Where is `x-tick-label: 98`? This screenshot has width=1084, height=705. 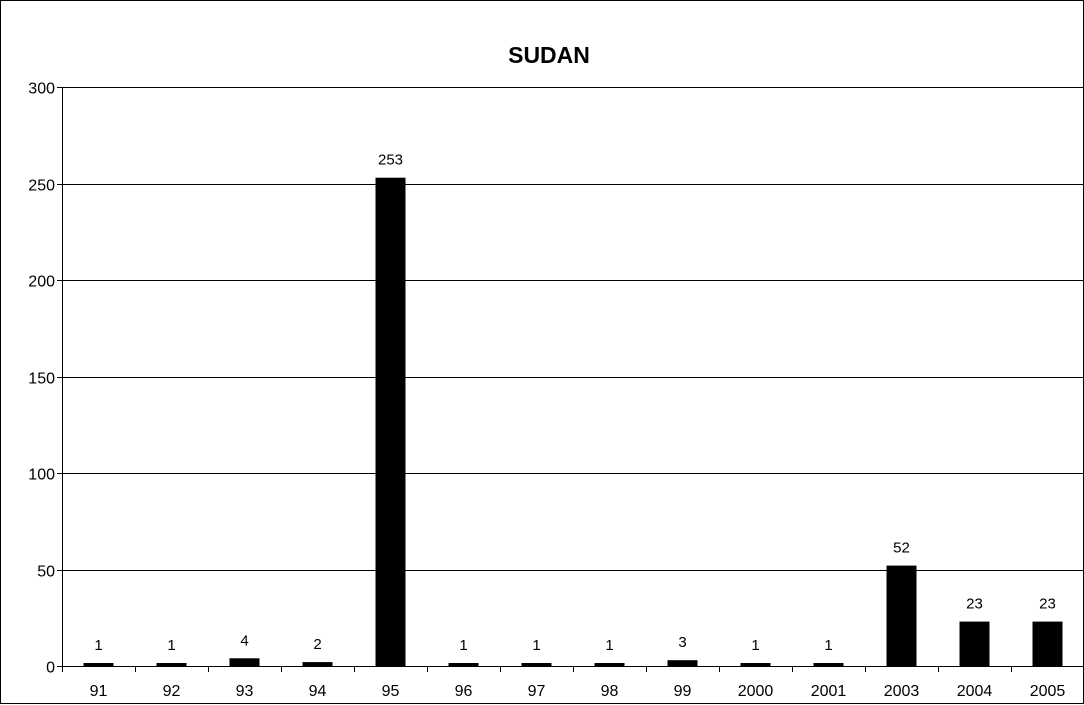
x-tick-label: 98 is located at coordinates (610, 691).